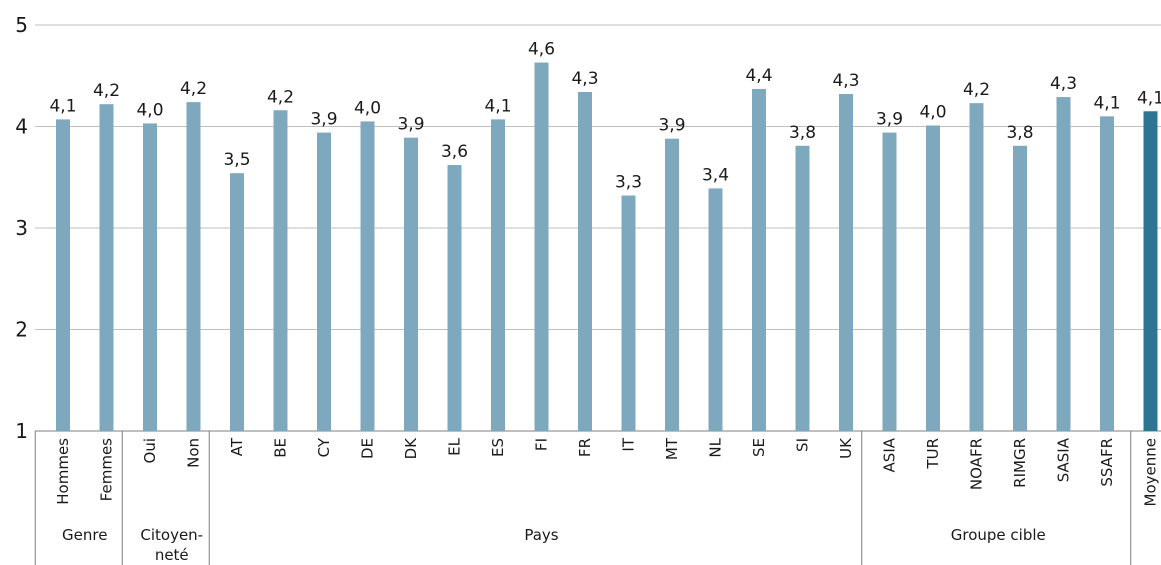 The height and width of the screenshot is (565, 1161). Describe the element at coordinates (1064, 459) in the screenshot. I see `x-tick-label: SASIA` at that location.